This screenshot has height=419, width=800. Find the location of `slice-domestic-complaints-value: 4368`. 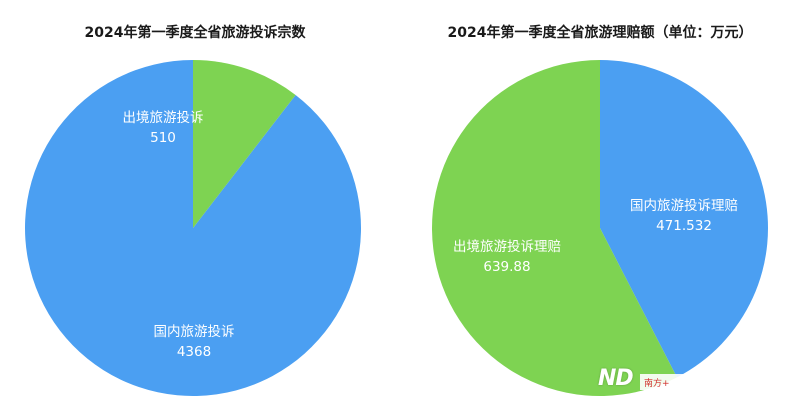

slice-domestic-complaints-value: 4368 is located at coordinates (194, 352).